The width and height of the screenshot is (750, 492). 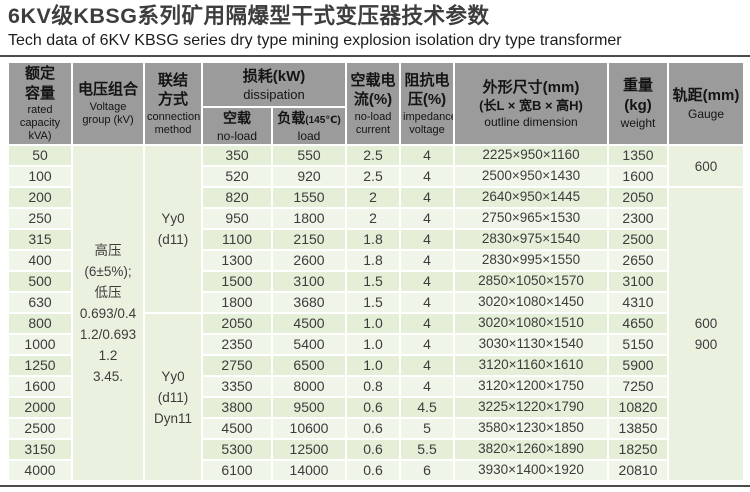 What do you see at coordinates (174, 123) in the screenshot?
I see `header-connection-method-en: connection method` at bounding box center [174, 123].